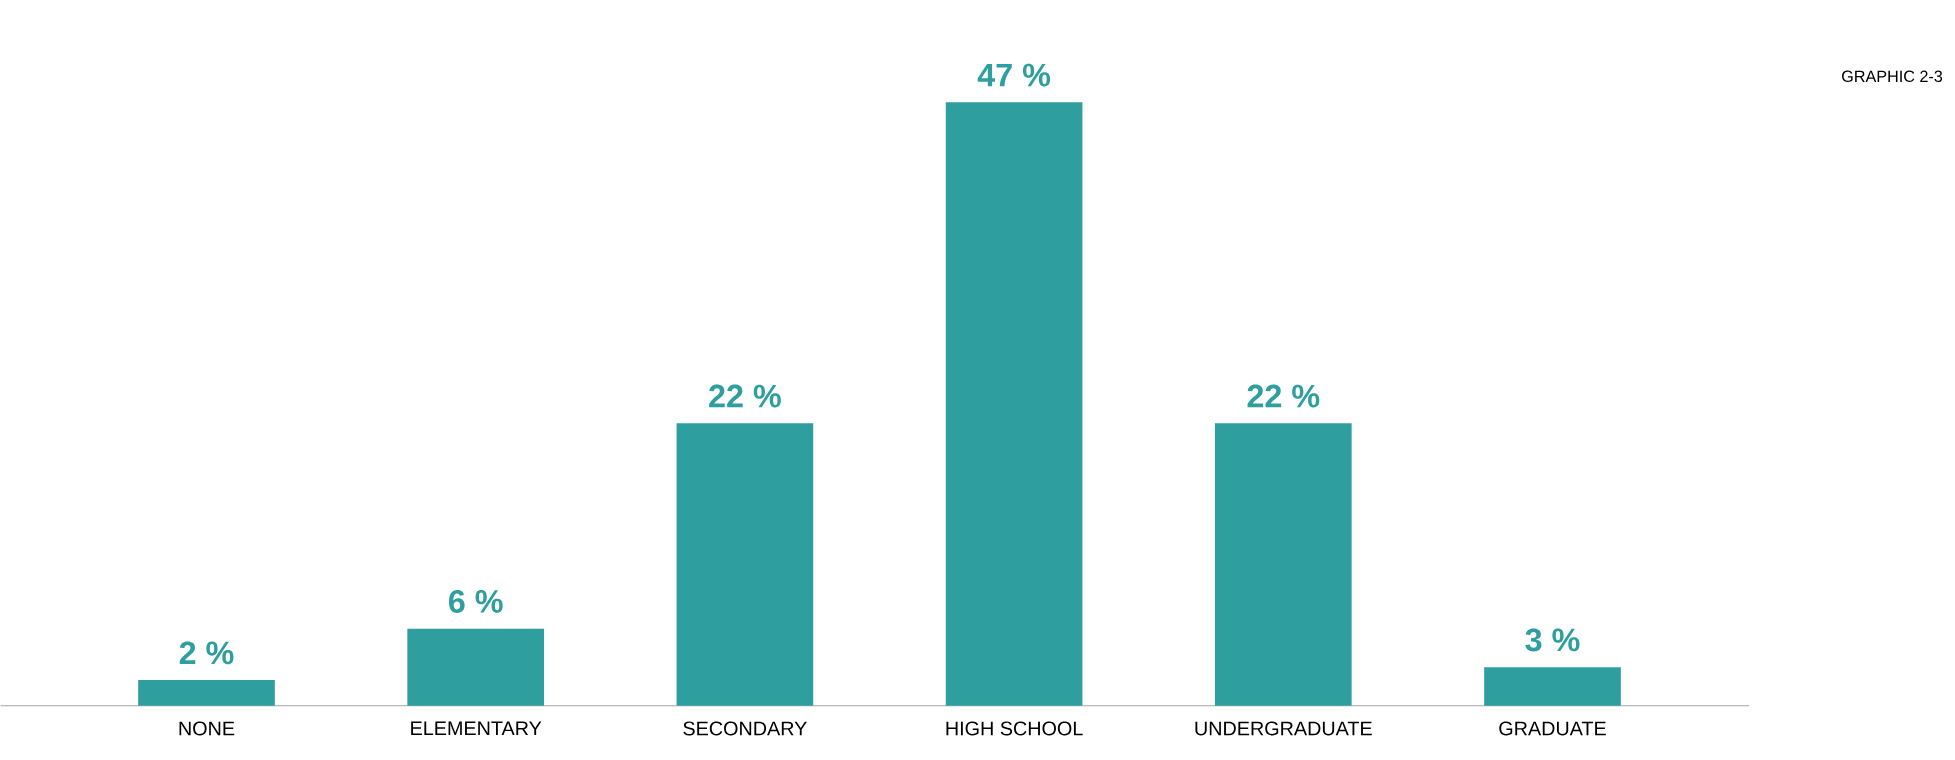 This screenshot has width=1955, height=760. I want to click on x-tick-label: ELEMENTARY, so click(476, 728).